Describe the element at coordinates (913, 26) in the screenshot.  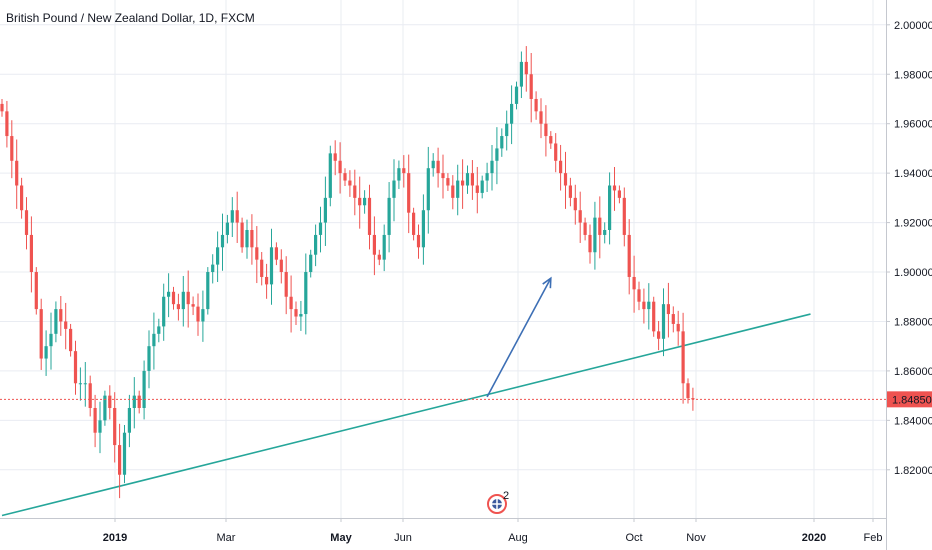
I see `price-tick-label: 2.00000` at that location.